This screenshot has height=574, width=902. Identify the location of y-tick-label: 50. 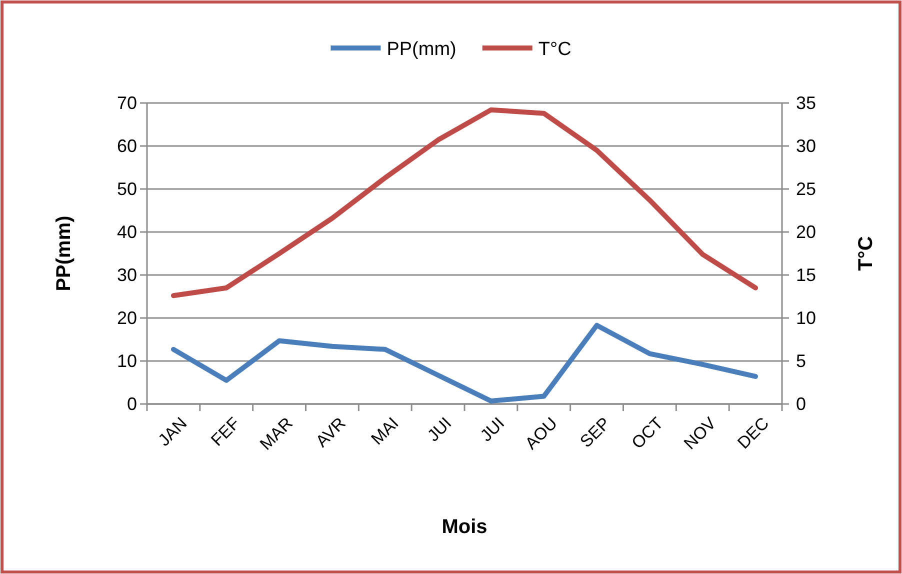
(126, 188).